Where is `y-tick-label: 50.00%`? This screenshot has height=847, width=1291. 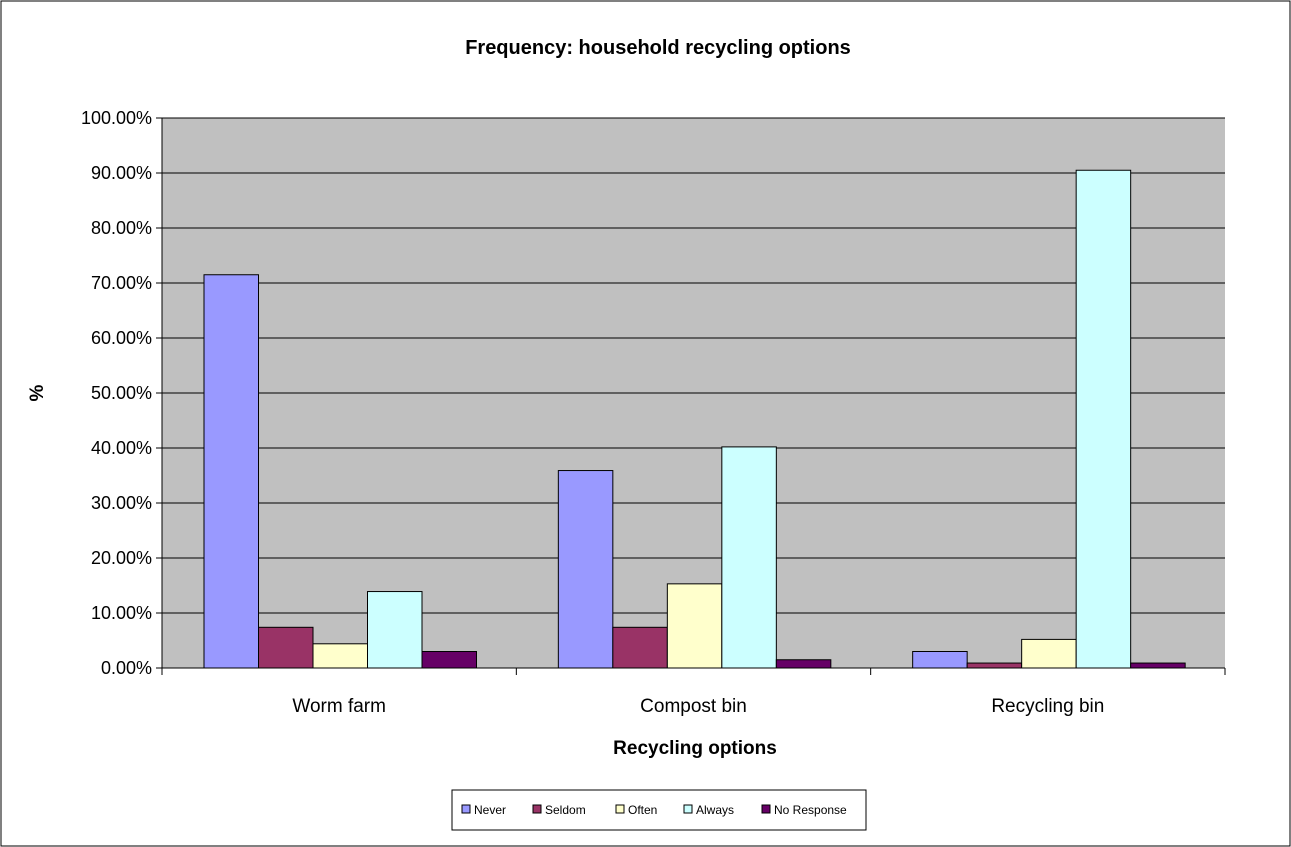 y-tick-label: 50.00% is located at coordinates (121, 393).